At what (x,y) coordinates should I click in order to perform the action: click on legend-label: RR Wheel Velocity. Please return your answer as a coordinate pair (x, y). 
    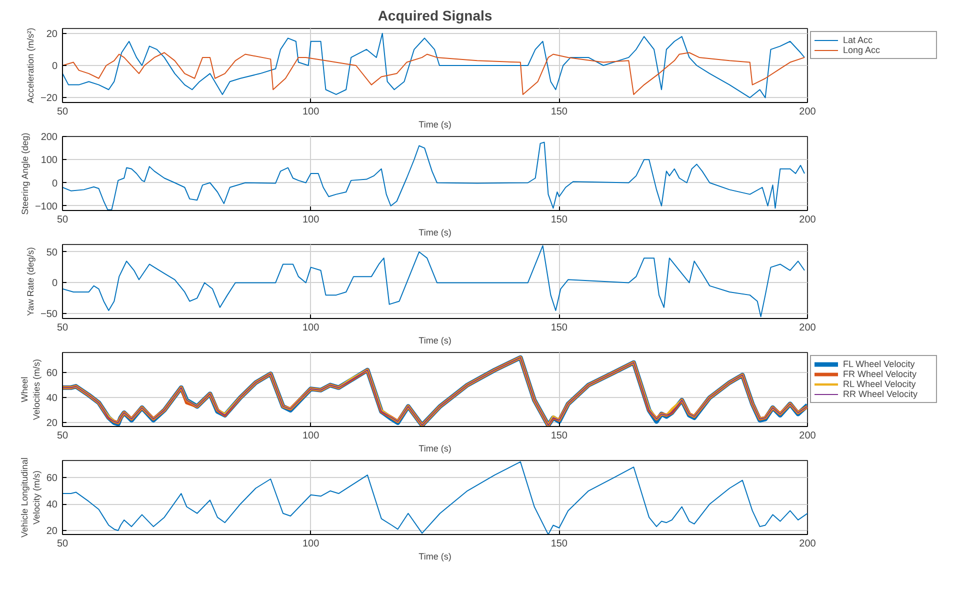
    Looking at the image, I should click on (881, 394).